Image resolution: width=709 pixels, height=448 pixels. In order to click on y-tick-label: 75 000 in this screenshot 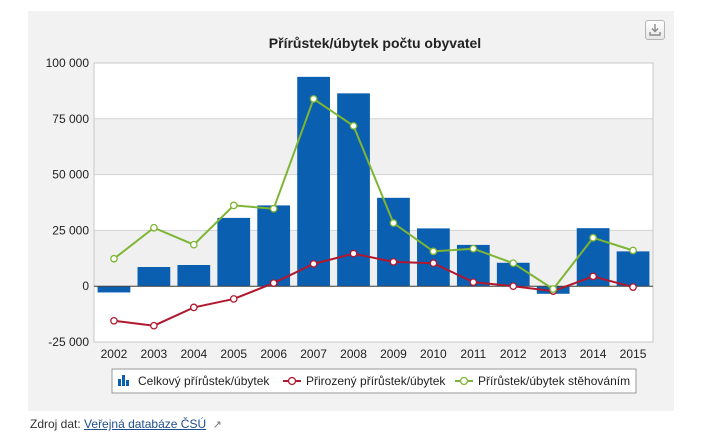, I will do `click(70, 119)`.